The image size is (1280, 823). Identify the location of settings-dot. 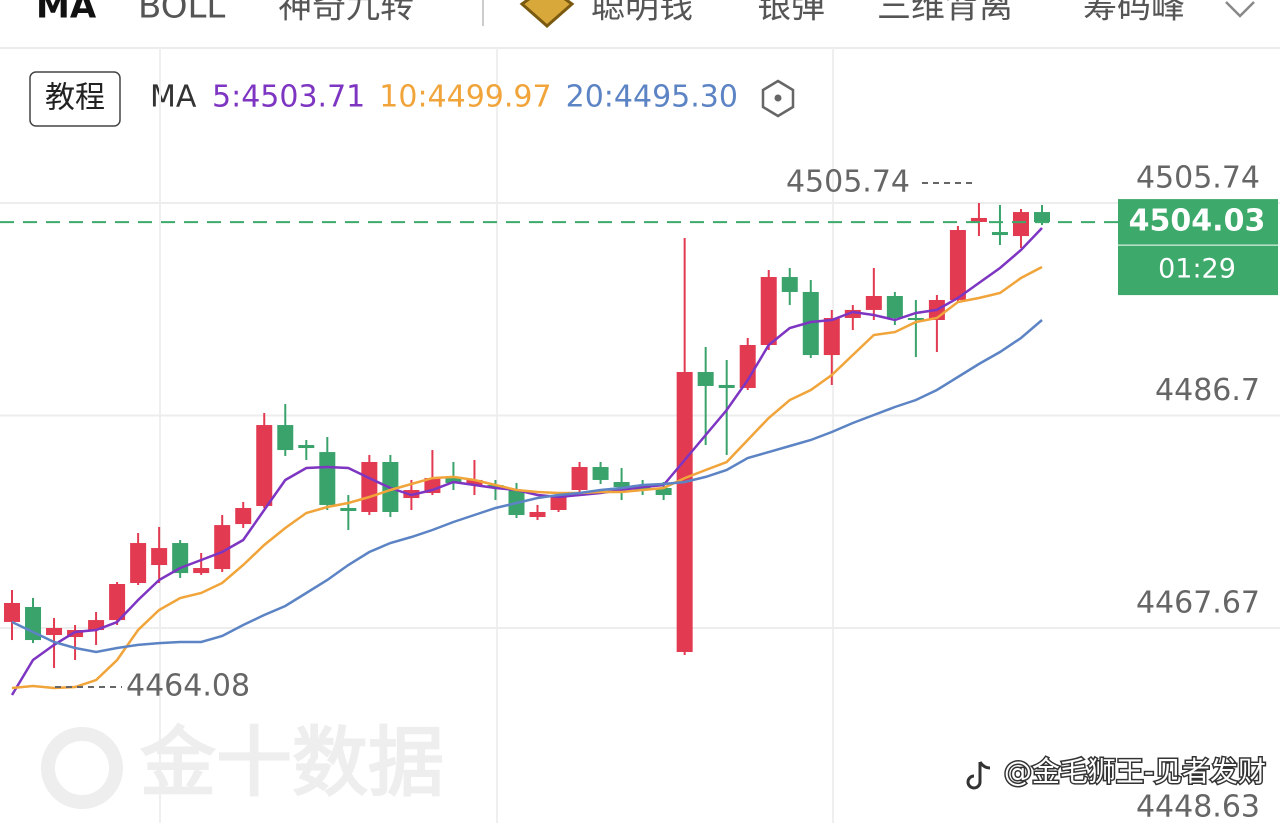
(778, 98).